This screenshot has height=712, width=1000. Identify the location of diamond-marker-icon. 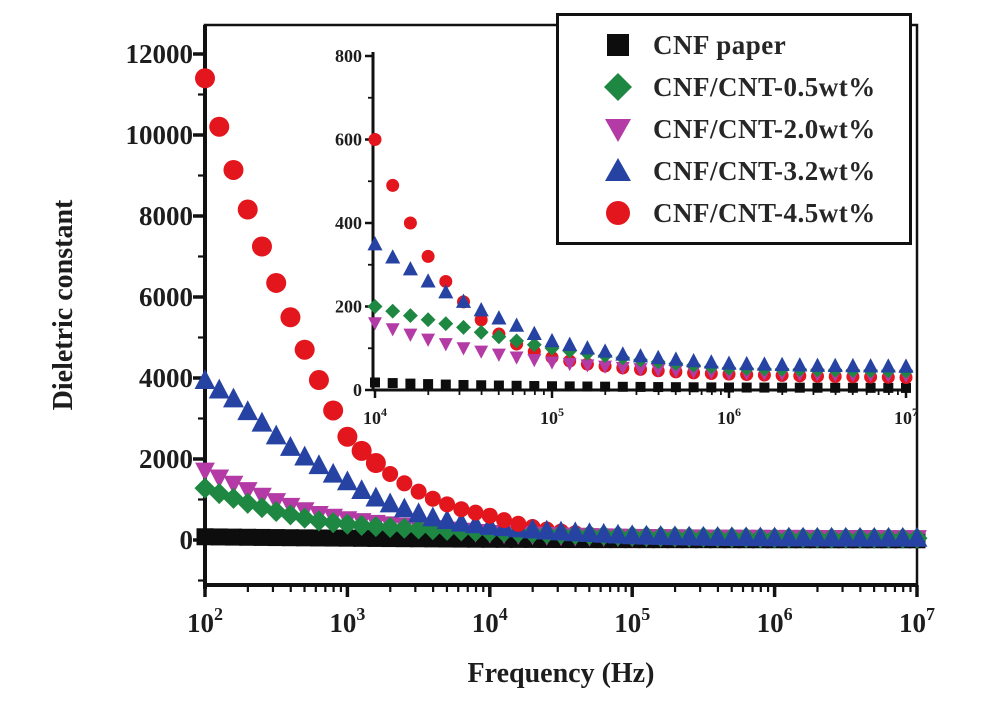
(618, 87).